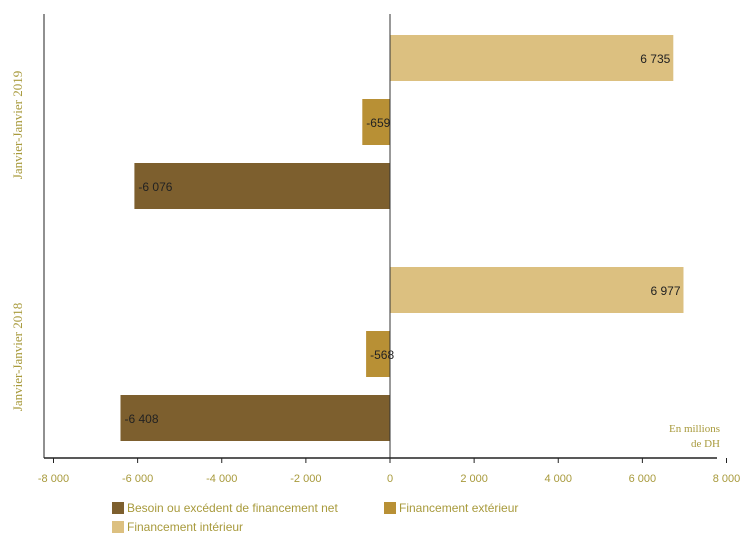 This screenshot has width=741, height=537. Describe the element at coordinates (155, 187) in the screenshot. I see `value-label-1-3: -6 076` at that location.